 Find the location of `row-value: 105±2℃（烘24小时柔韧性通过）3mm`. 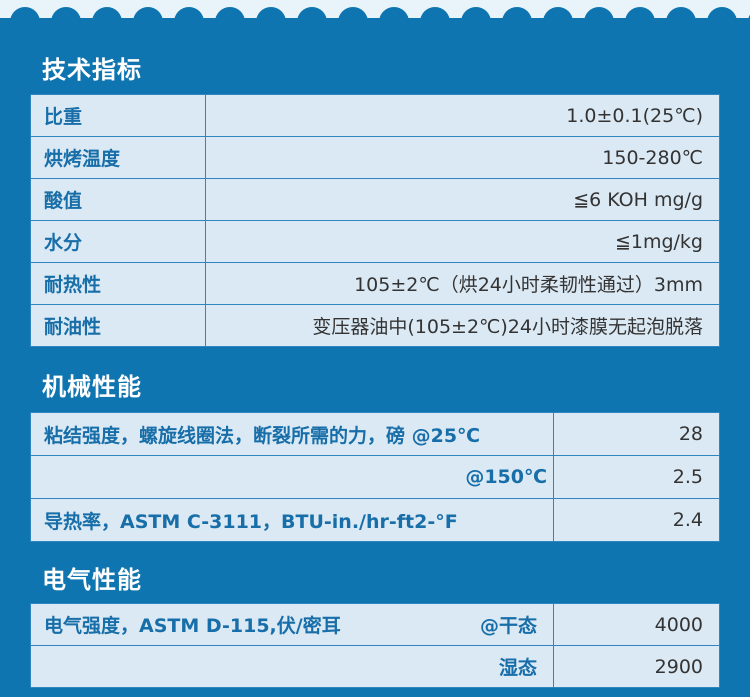

row-value: 105±2℃（烘24小时柔韧性通过）3mm is located at coordinates (462, 283).